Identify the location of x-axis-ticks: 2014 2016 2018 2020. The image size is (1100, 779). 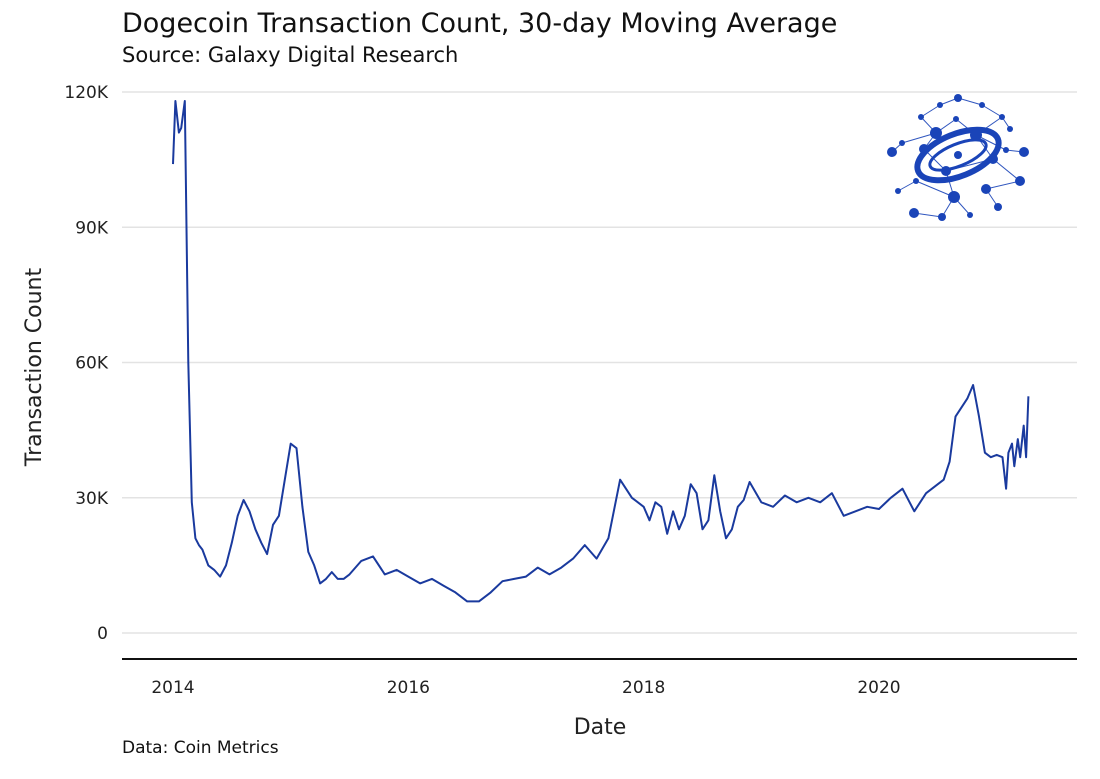
(525, 688).